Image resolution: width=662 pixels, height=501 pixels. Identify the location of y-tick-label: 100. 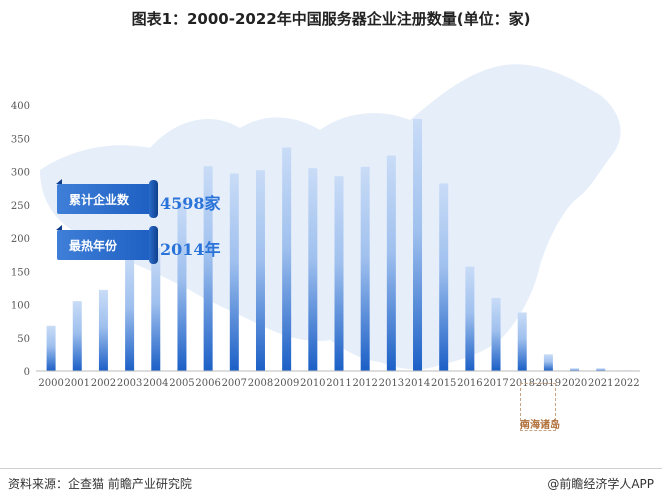
(20, 306).